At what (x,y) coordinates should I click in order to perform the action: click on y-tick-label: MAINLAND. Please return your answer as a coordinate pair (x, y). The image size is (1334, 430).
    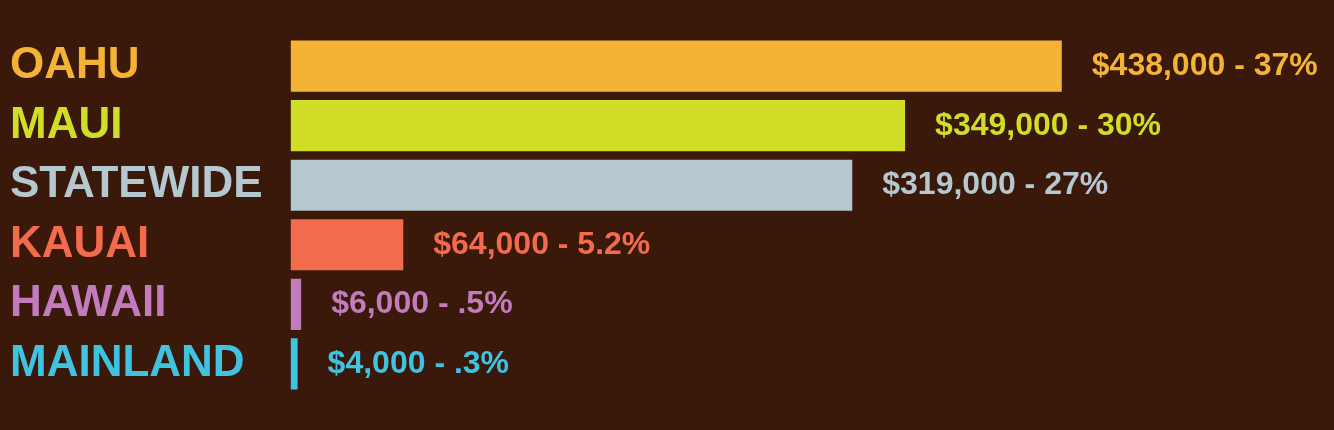
    Looking at the image, I should click on (127, 360).